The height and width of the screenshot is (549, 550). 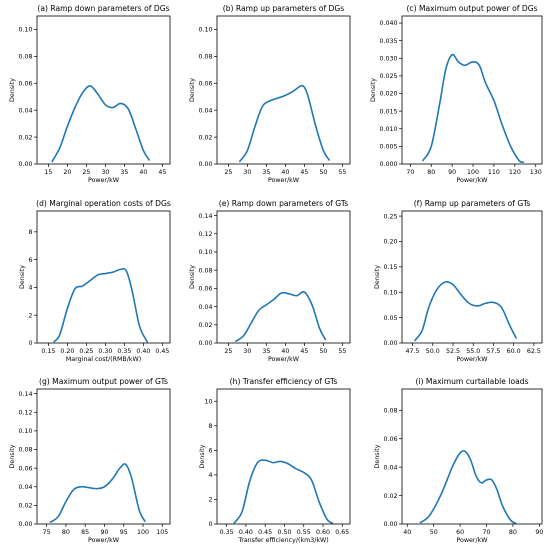 I want to click on x-tick-label: 15, so click(x=48, y=172).